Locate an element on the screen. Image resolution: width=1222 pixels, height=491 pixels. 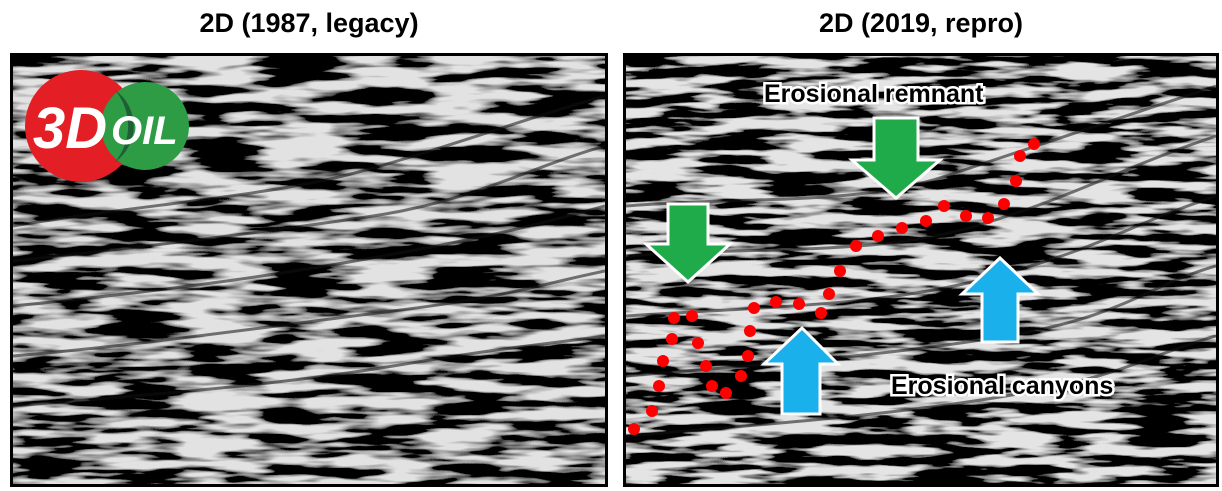
panel-title-repro: 2D (2019, repro) is located at coordinates (921, 23).